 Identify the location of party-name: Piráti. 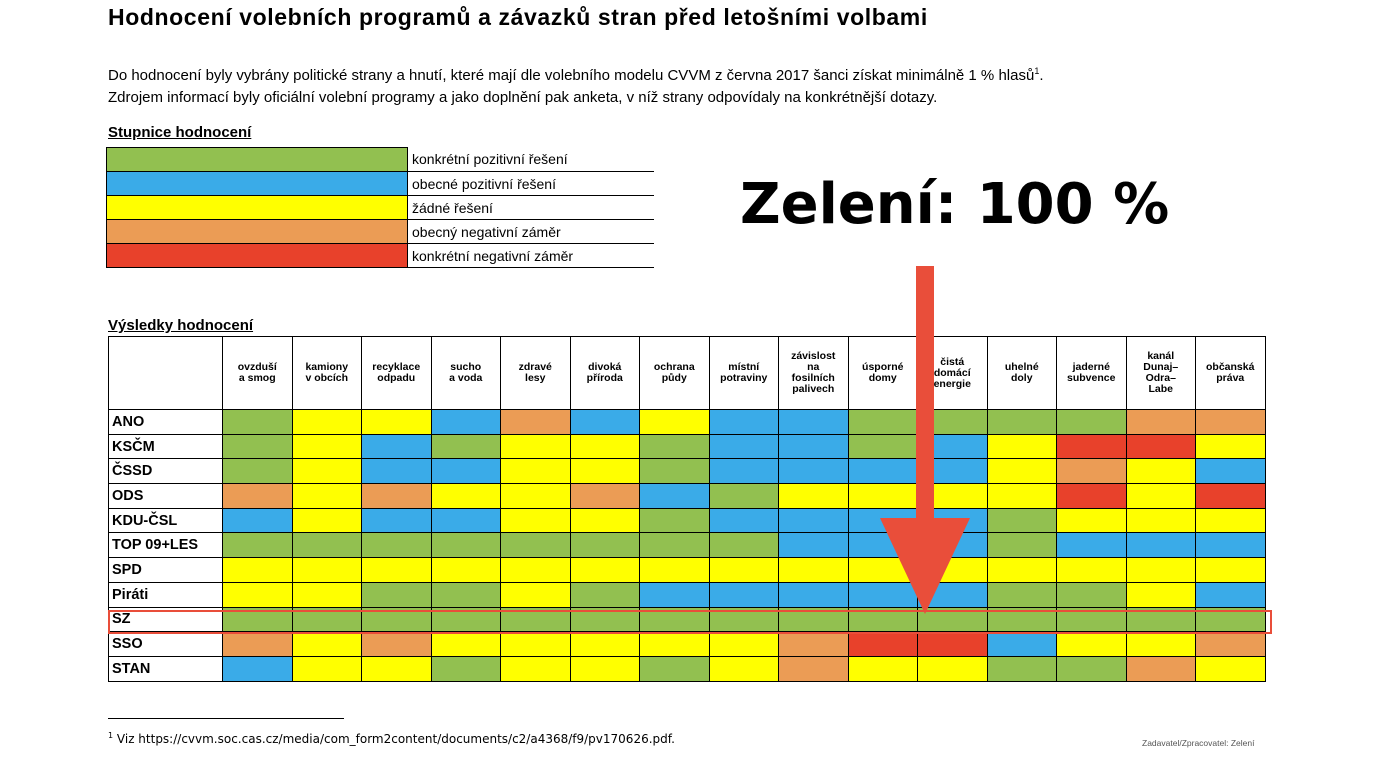
(165, 594).